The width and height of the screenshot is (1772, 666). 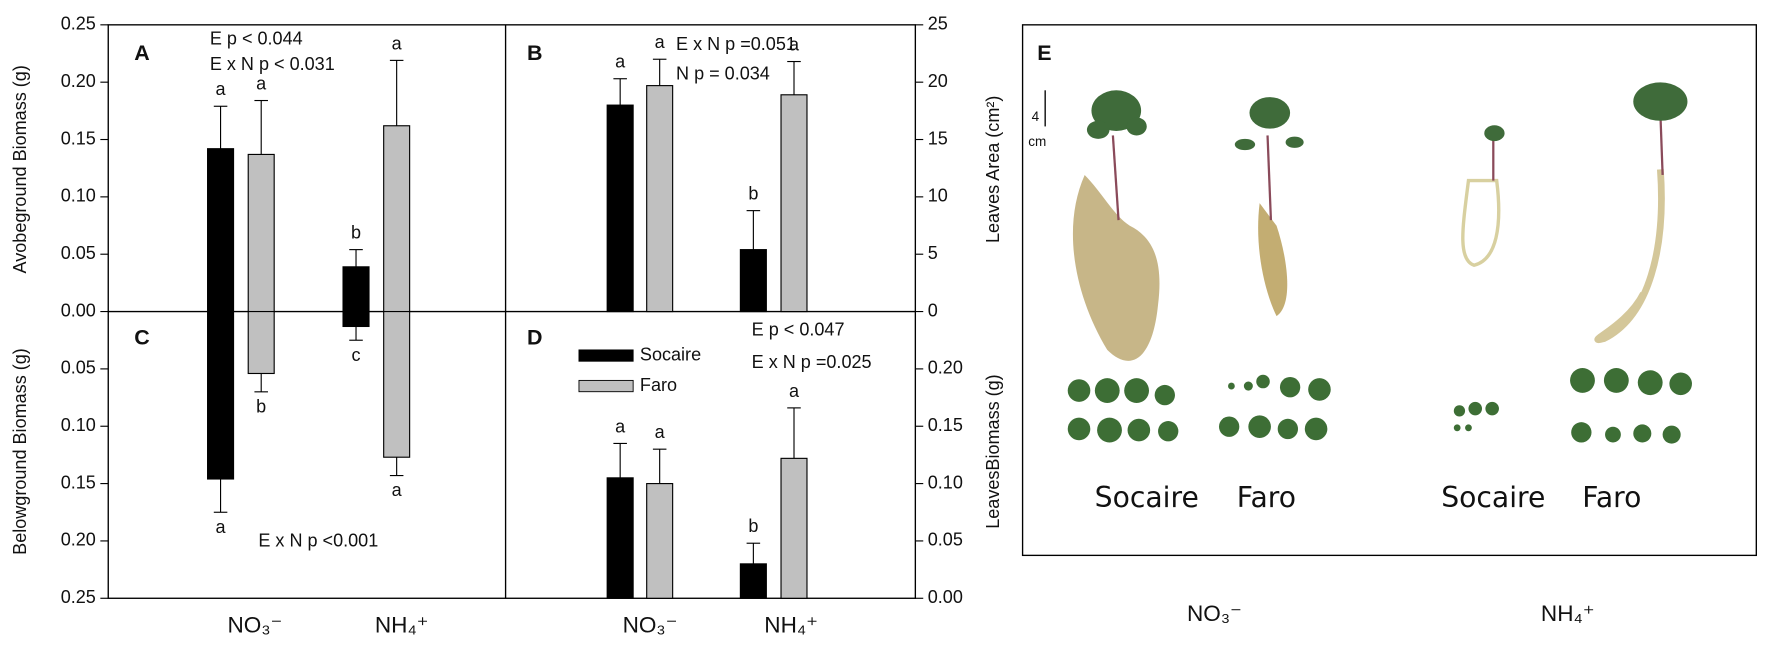 What do you see at coordinates (938, 24) in the screenshot?
I see `y-tick-label: 25` at bounding box center [938, 24].